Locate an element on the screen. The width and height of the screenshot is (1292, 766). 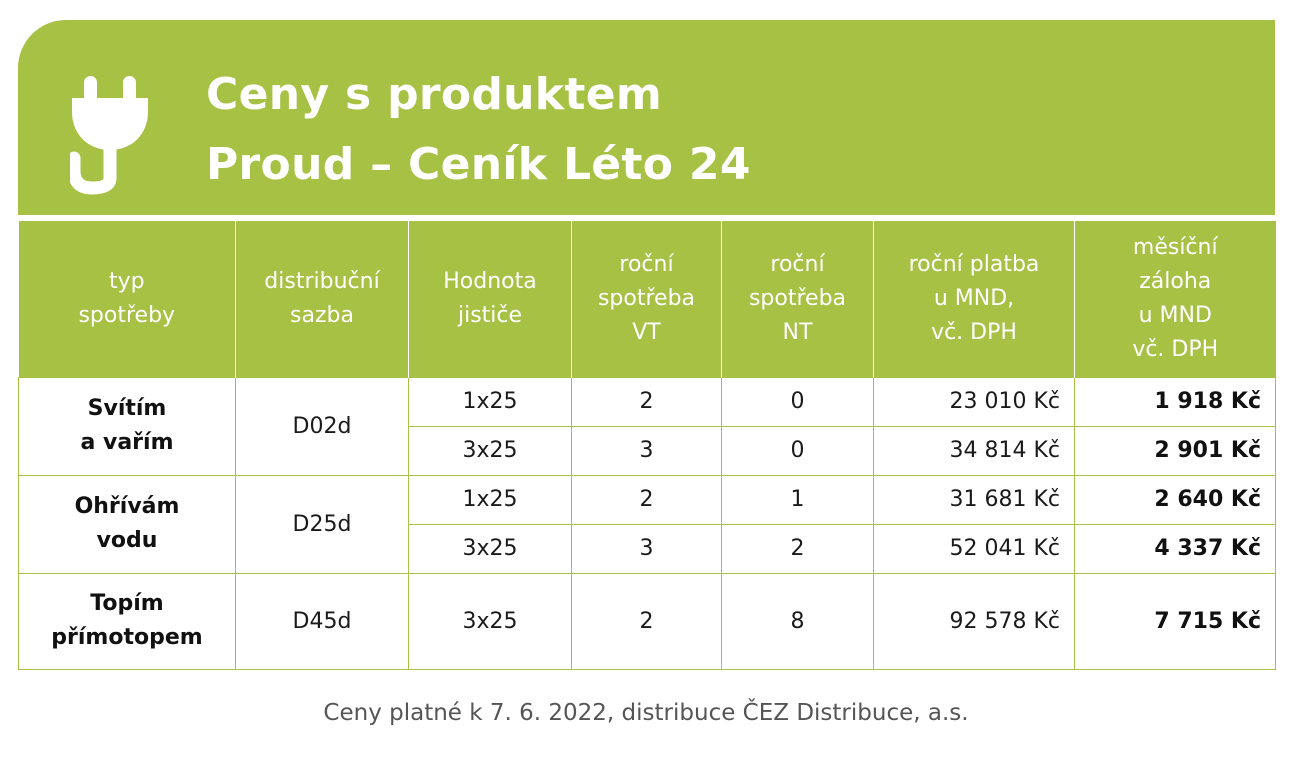
header-line: jističe is located at coordinates (490, 315).